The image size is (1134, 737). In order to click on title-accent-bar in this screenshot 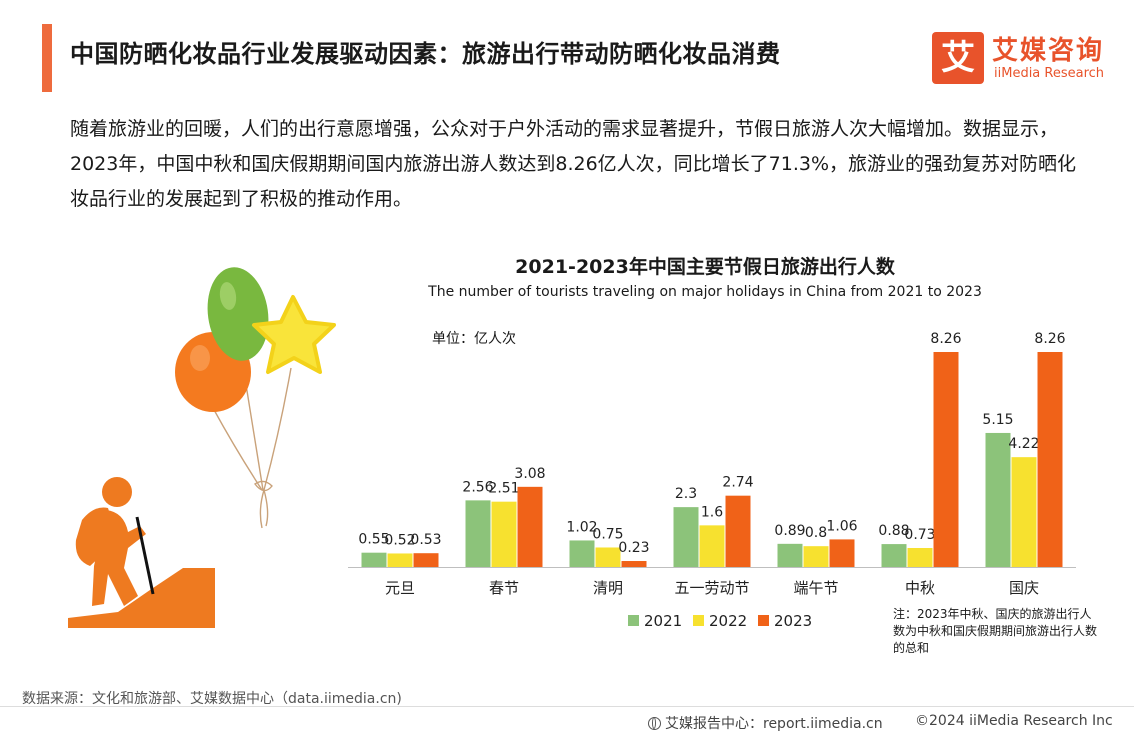, I will do `click(47, 58)`.